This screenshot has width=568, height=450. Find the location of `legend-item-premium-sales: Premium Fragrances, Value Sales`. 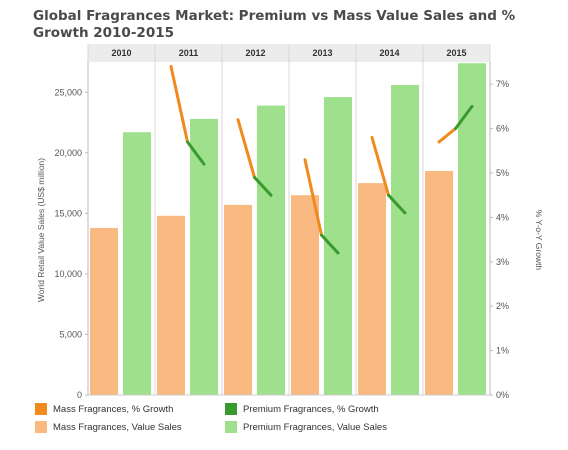

legend-item-premium-sales: Premium Fragrances, Value Sales is located at coordinates (306, 427).